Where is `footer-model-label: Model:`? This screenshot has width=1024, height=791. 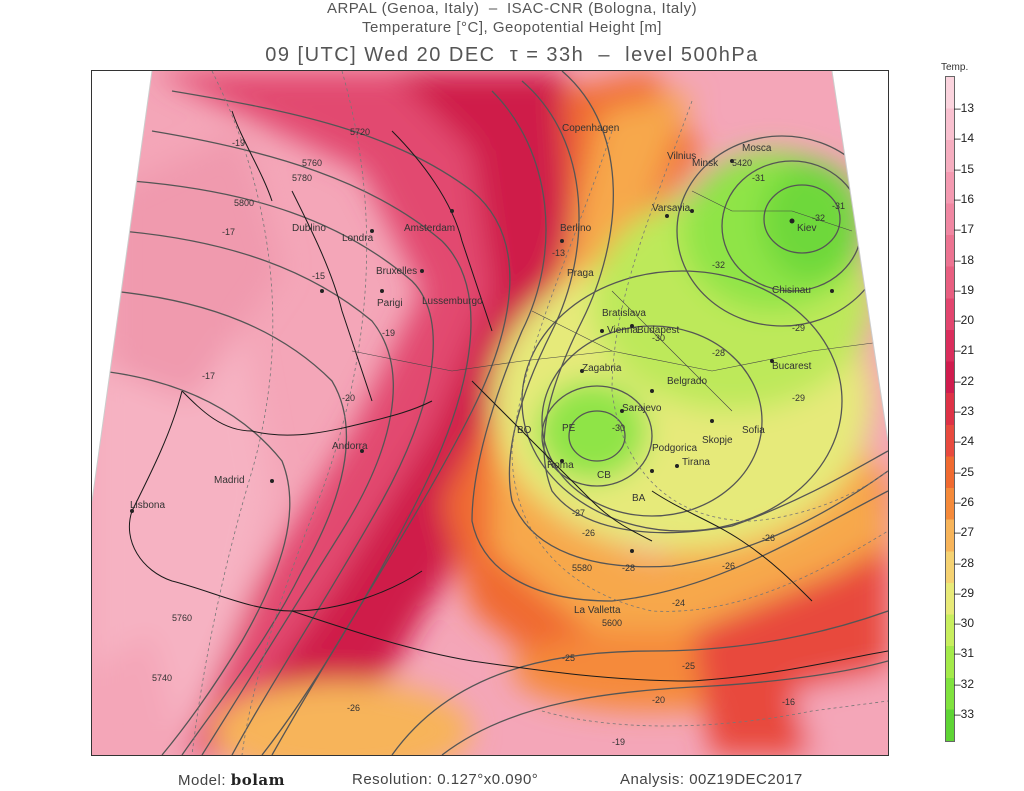 footer-model-label: Model: is located at coordinates (202, 780).